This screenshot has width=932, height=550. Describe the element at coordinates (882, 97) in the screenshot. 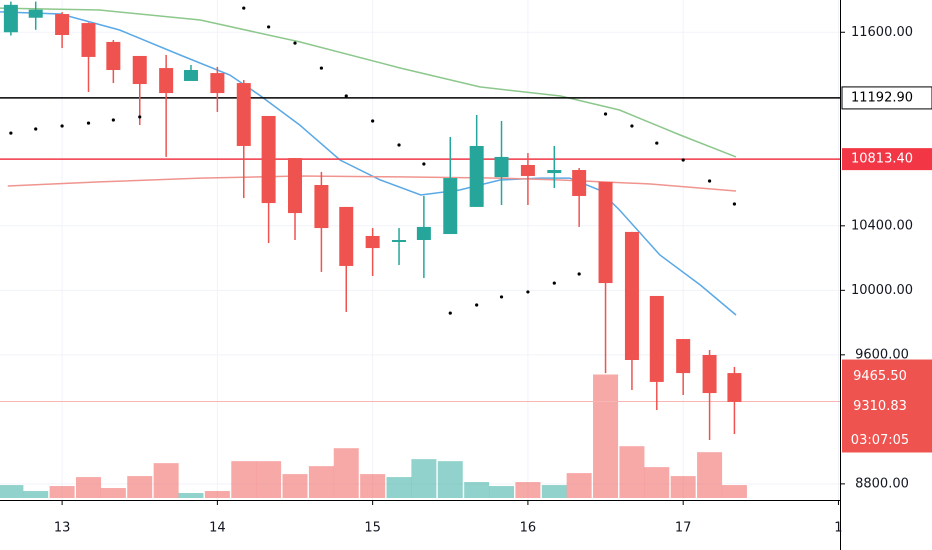

I see `level-label: 11192.90` at that location.